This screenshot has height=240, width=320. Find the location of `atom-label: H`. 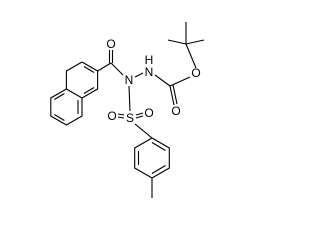

atom-label: H is located at coordinates (149, 60).